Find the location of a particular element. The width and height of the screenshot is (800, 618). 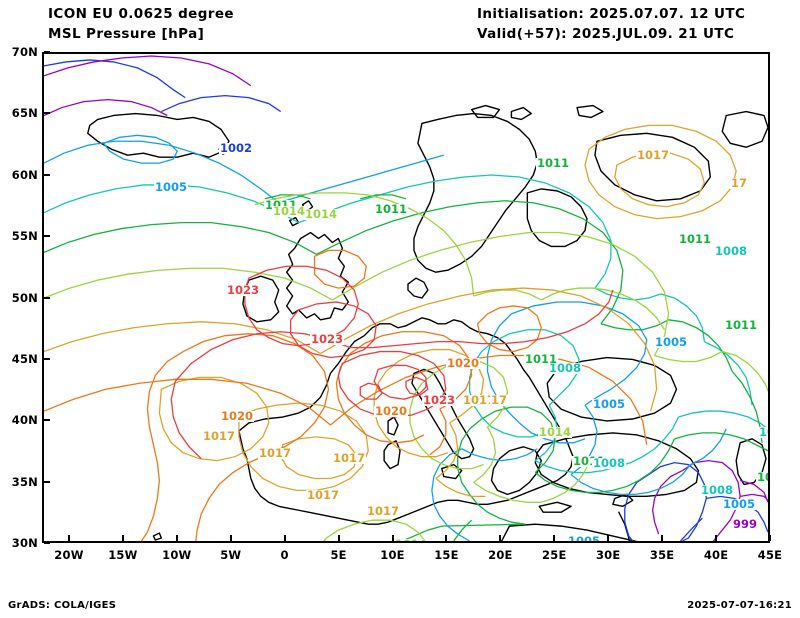

valid-time-label: Valid(+57): 2025.JUL.09. 21 UTC is located at coordinates (606, 34).